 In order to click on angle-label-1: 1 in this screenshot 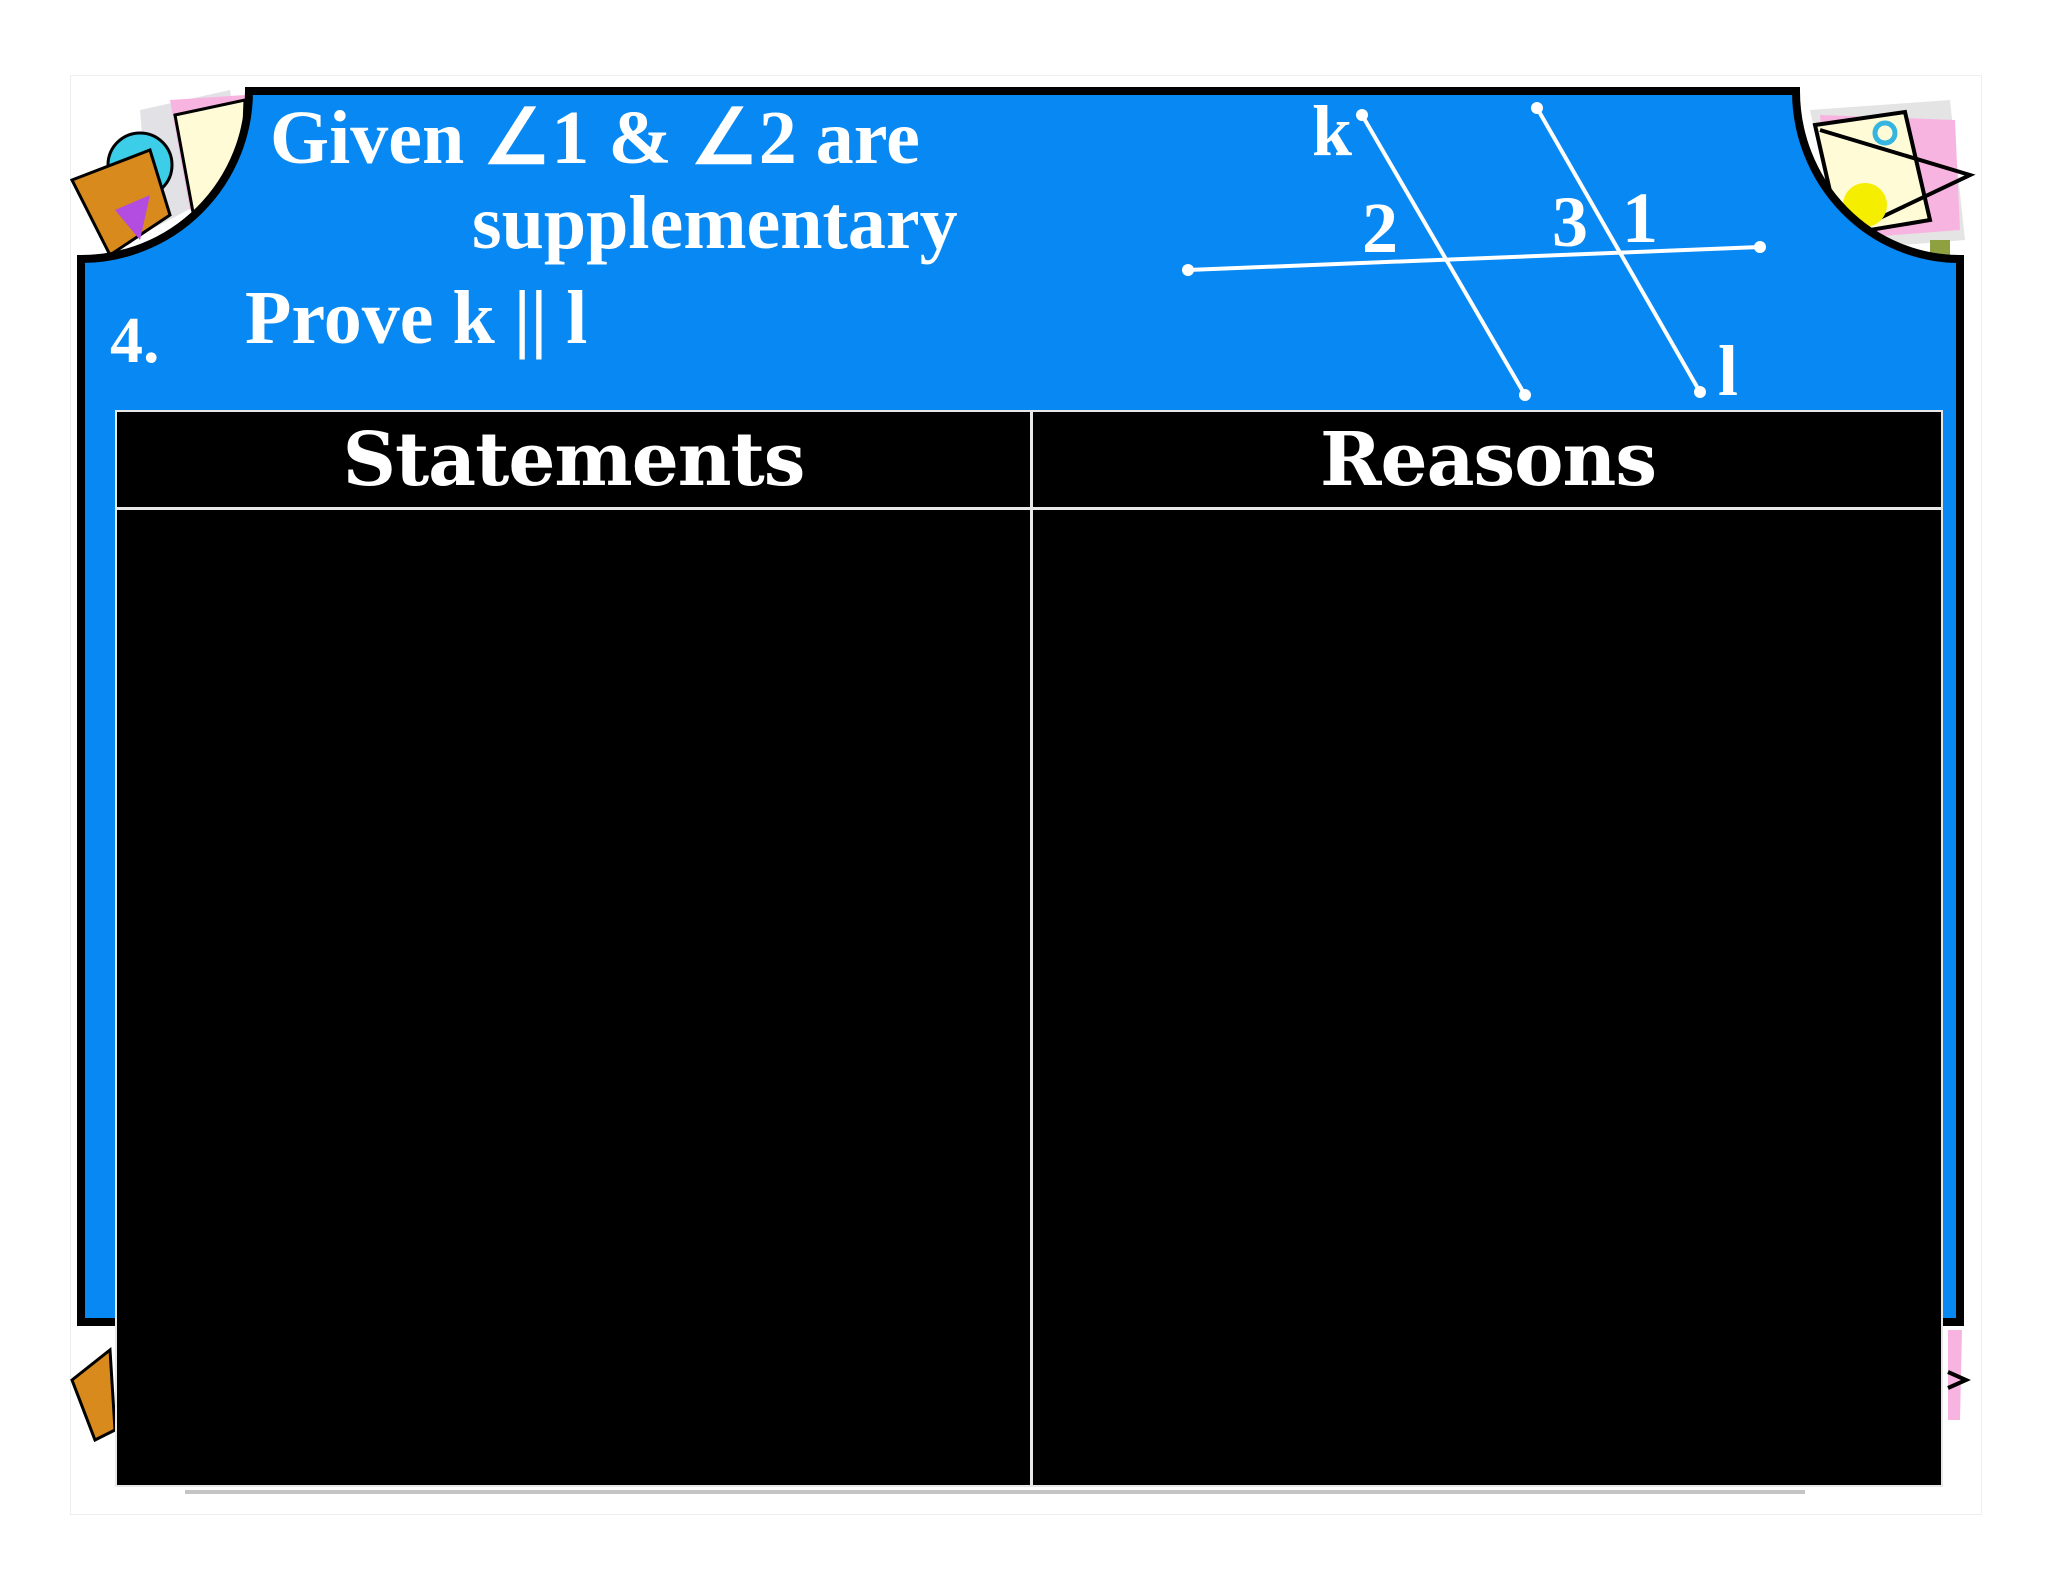, I will do `click(1640, 218)`.